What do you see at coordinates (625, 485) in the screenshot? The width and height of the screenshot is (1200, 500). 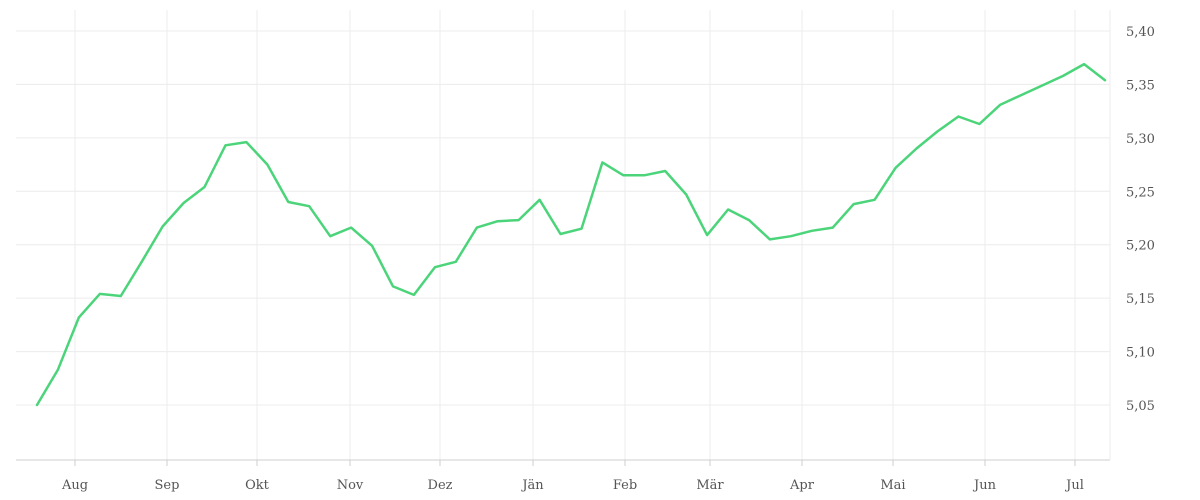 I see `x-tick-label: Feb` at bounding box center [625, 485].